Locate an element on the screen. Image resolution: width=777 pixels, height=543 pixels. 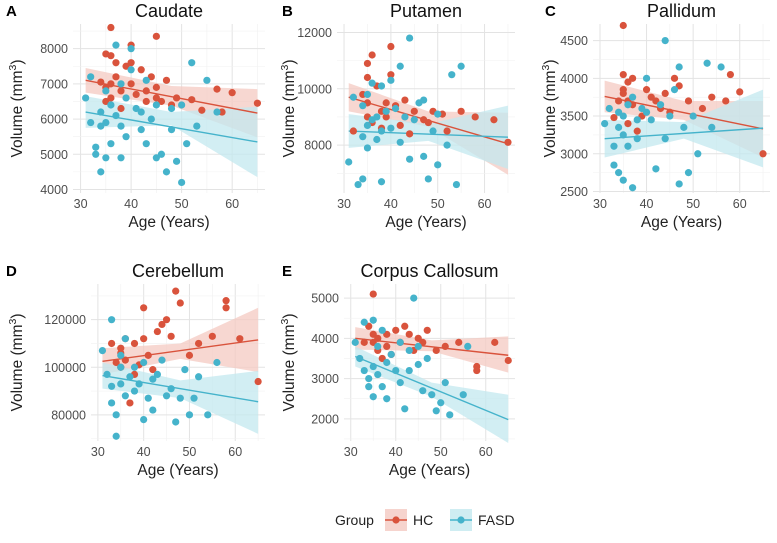
hc-confidence-band is located at coordinates (180, 341).